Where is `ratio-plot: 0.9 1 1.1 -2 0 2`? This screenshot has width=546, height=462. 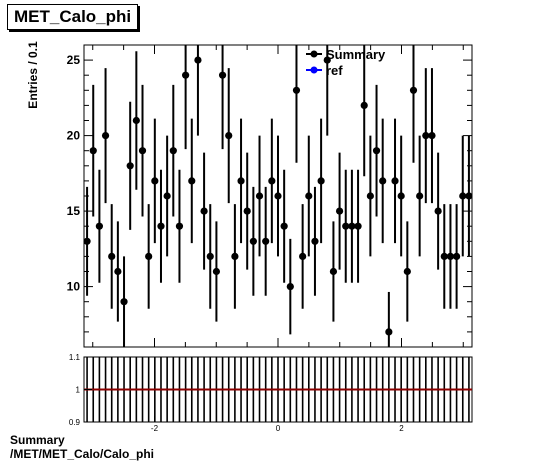
ratio-plot: 0.9 1 1.1 -2 0 2 is located at coordinates (271, 393).